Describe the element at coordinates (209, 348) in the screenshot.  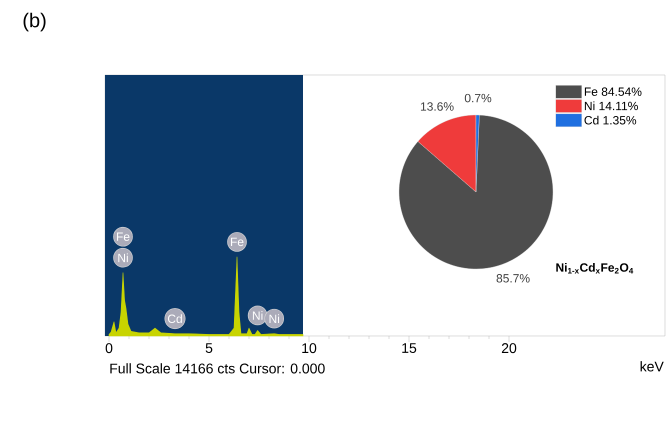
I see `x-tick-label: 5` at that location.